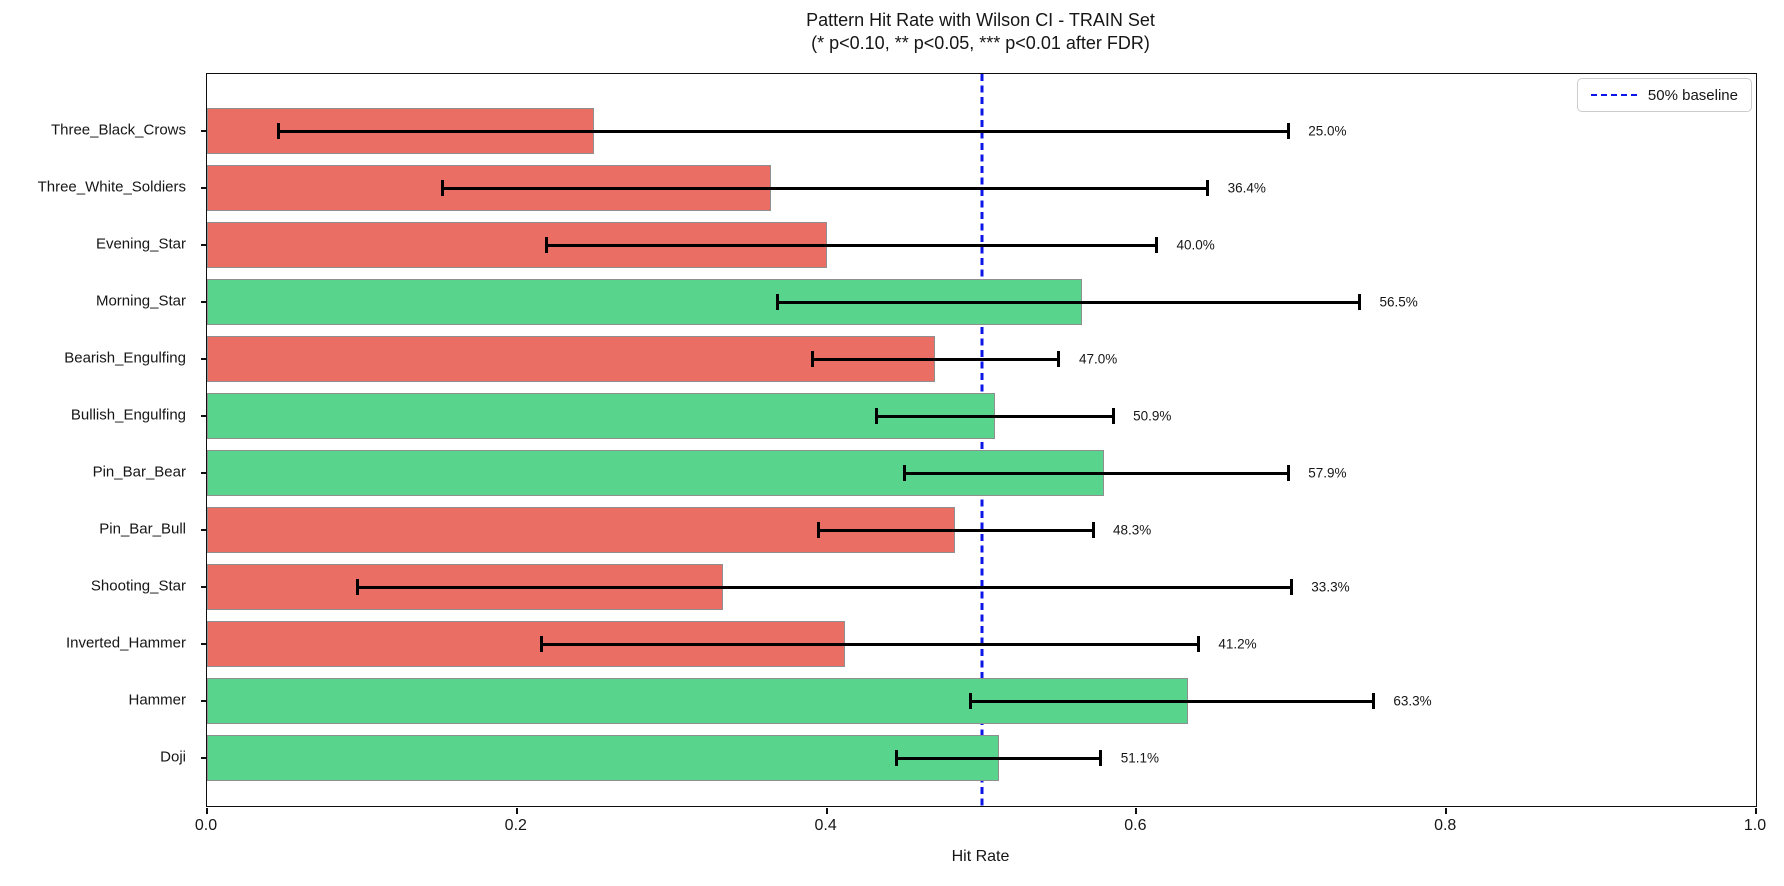  I want to click on legend-label: 50% baseline, so click(1692, 95).